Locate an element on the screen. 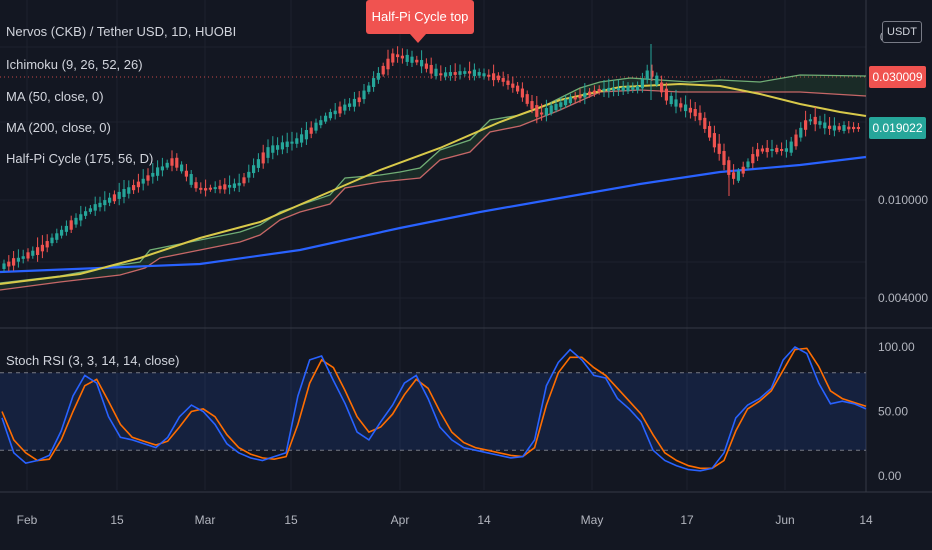 The width and height of the screenshot is (932, 550). price-axis-tick: 0.010000 is located at coordinates (903, 200).